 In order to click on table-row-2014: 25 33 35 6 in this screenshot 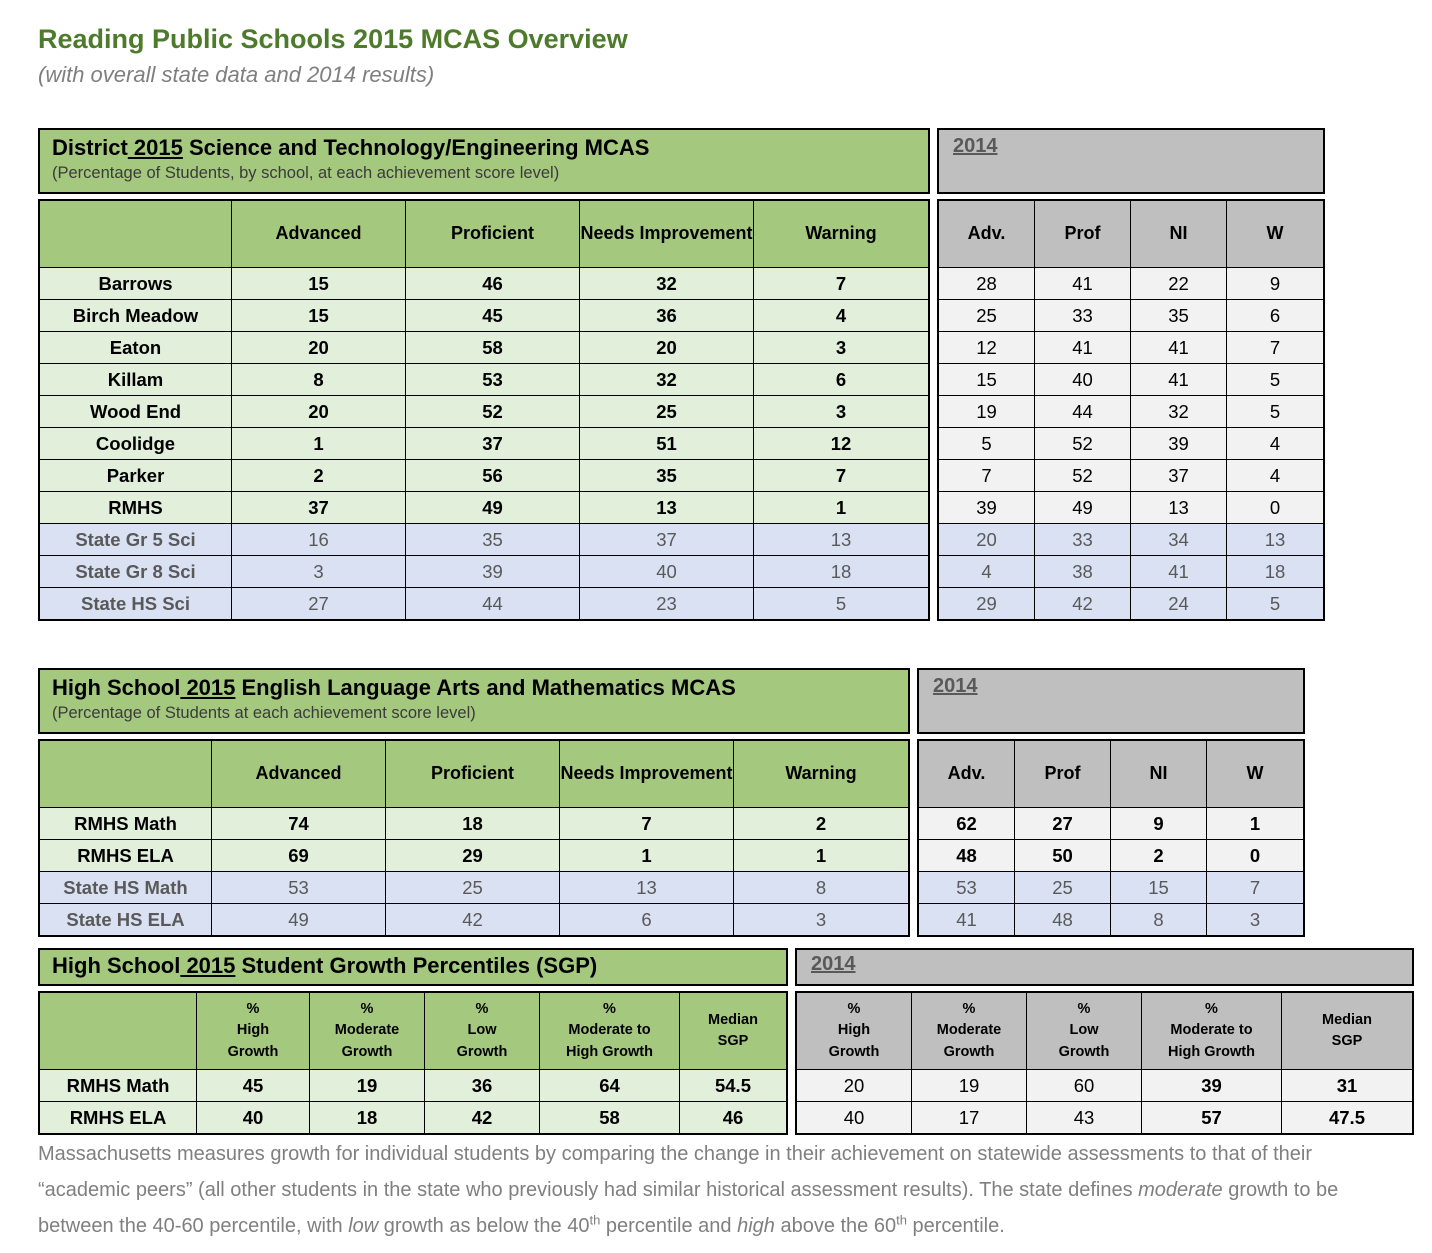, I will do `click(1131, 316)`.